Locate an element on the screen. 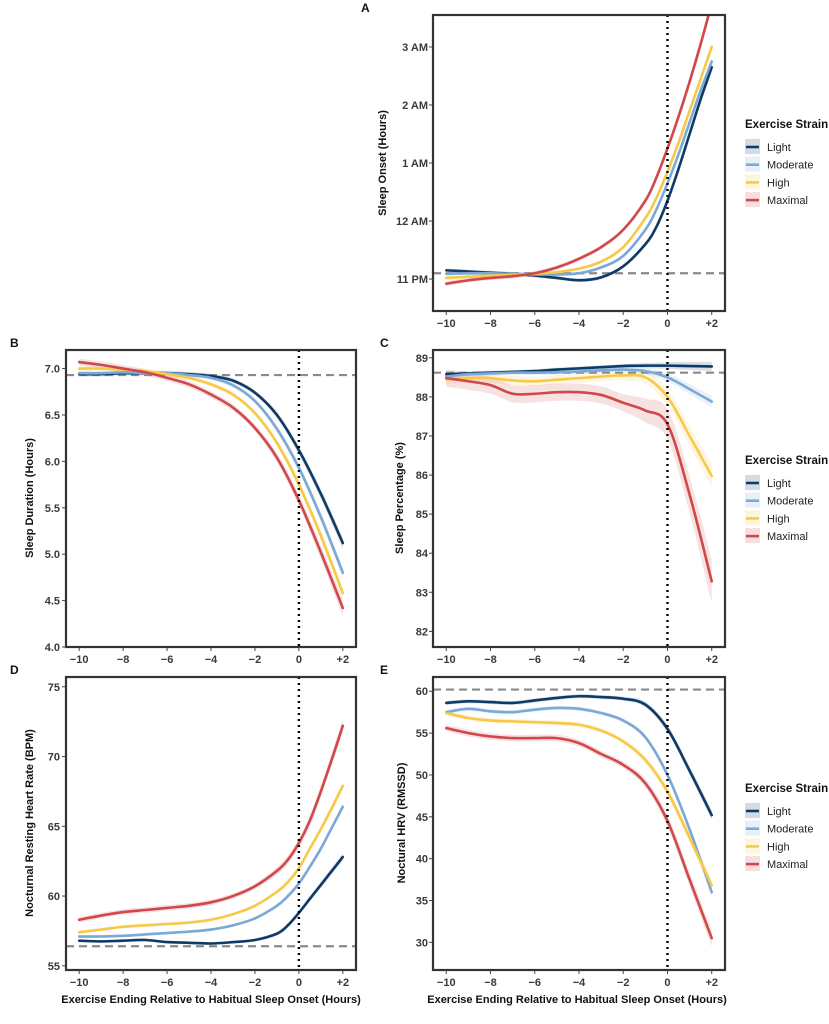  y-tick-label: 5.5 is located at coordinates (52, 509).